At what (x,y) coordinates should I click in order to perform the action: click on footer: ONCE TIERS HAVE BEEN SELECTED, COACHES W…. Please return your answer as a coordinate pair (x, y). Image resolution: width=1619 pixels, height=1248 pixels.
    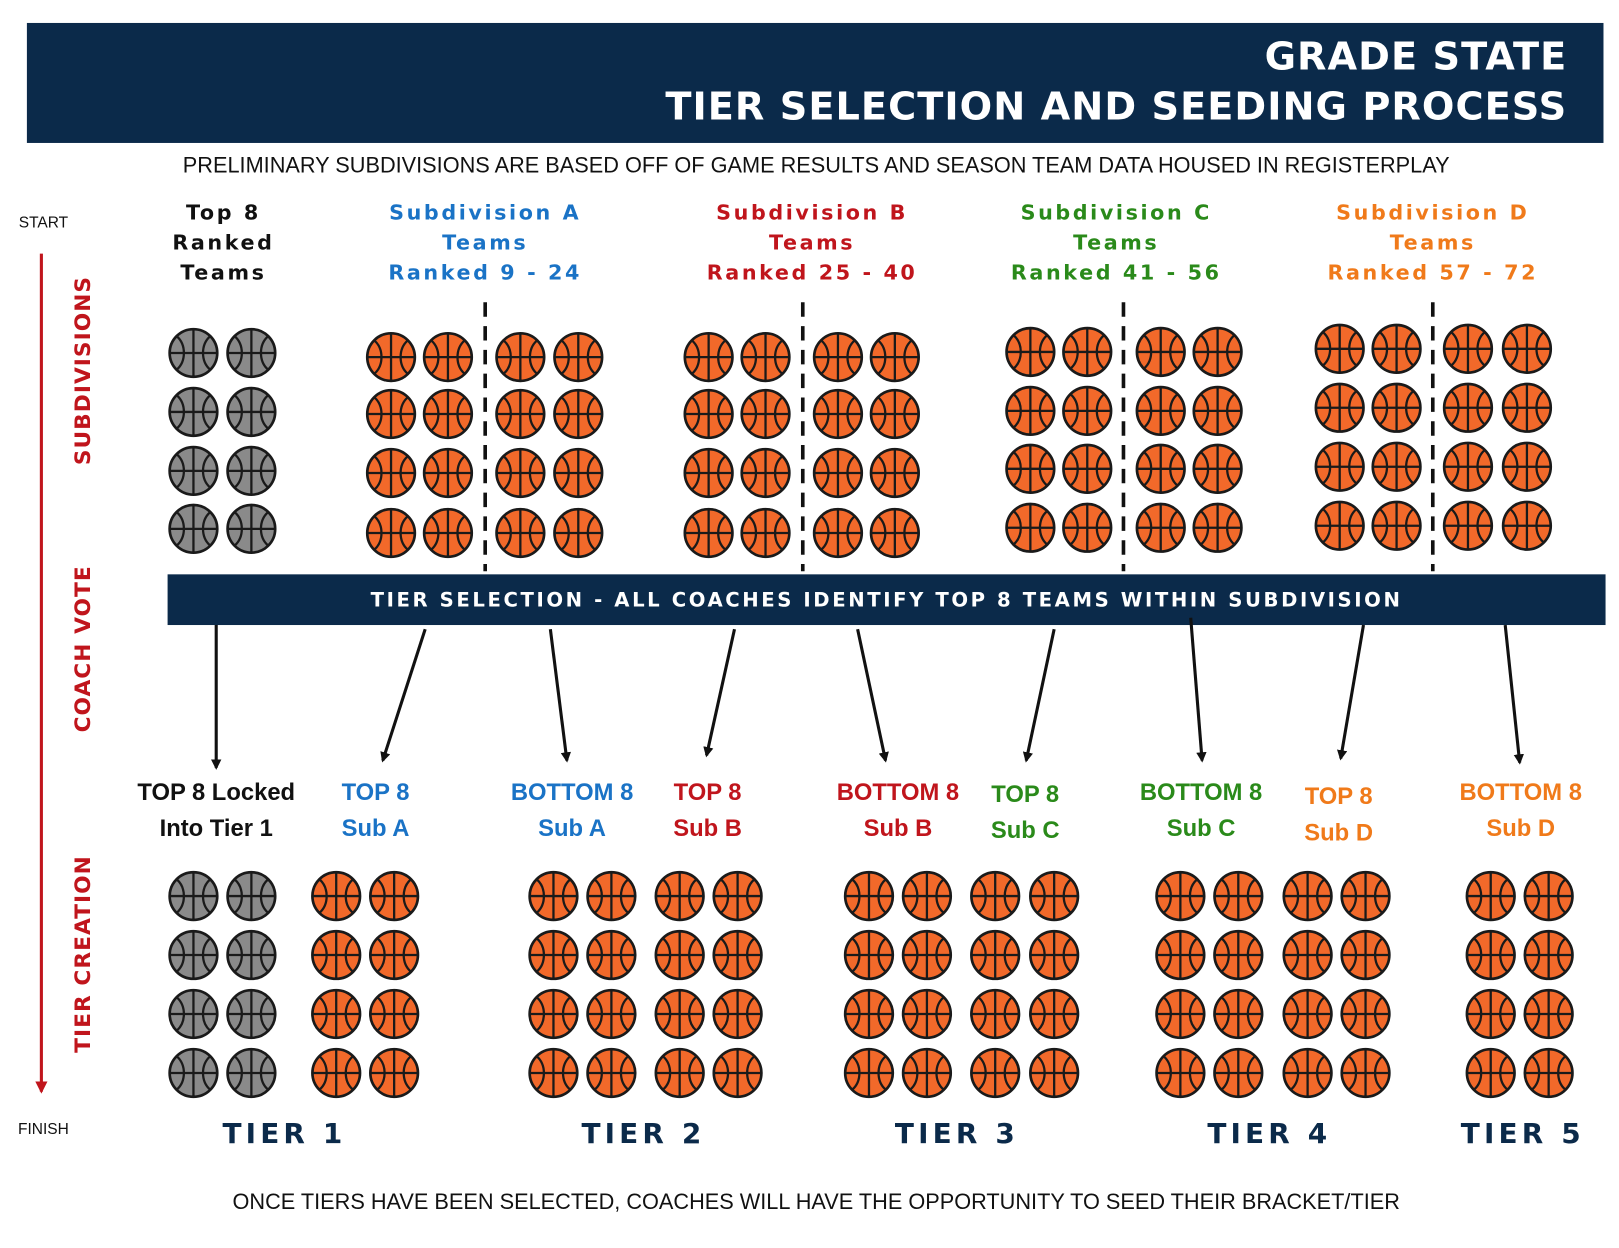
    Looking at the image, I should click on (815, 1201).